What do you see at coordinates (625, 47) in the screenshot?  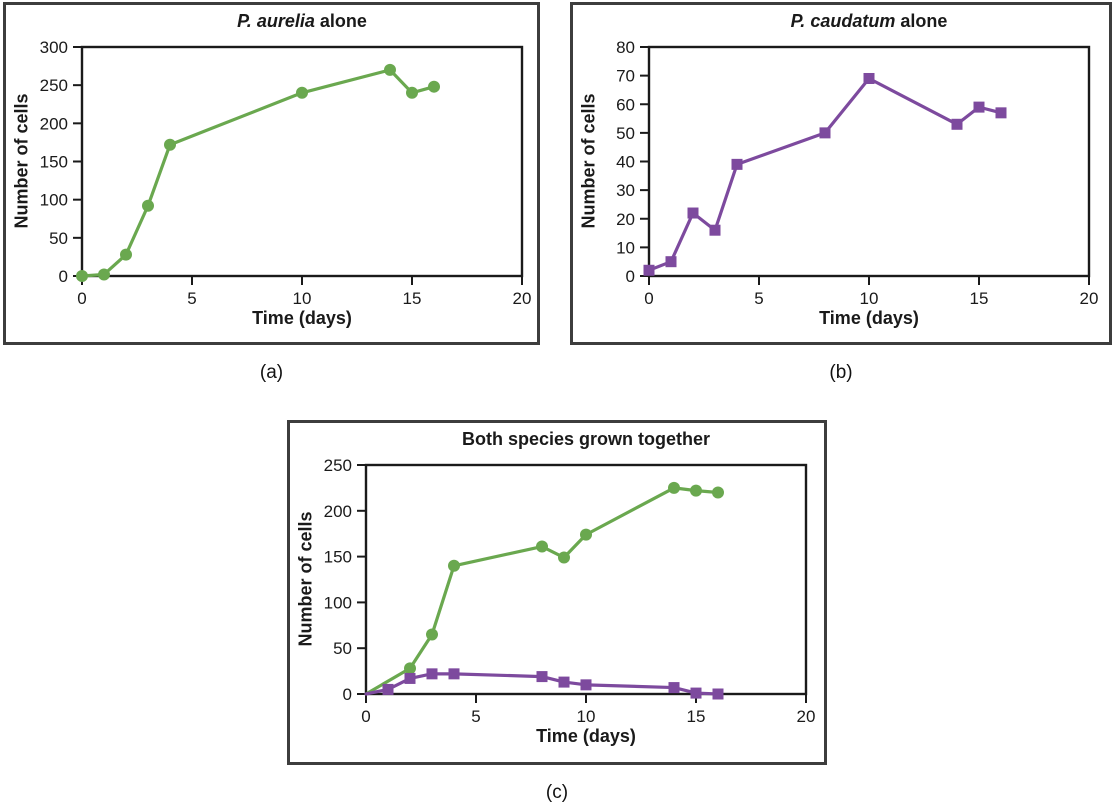 I see `y-tick-label: 80` at bounding box center [625, 47].